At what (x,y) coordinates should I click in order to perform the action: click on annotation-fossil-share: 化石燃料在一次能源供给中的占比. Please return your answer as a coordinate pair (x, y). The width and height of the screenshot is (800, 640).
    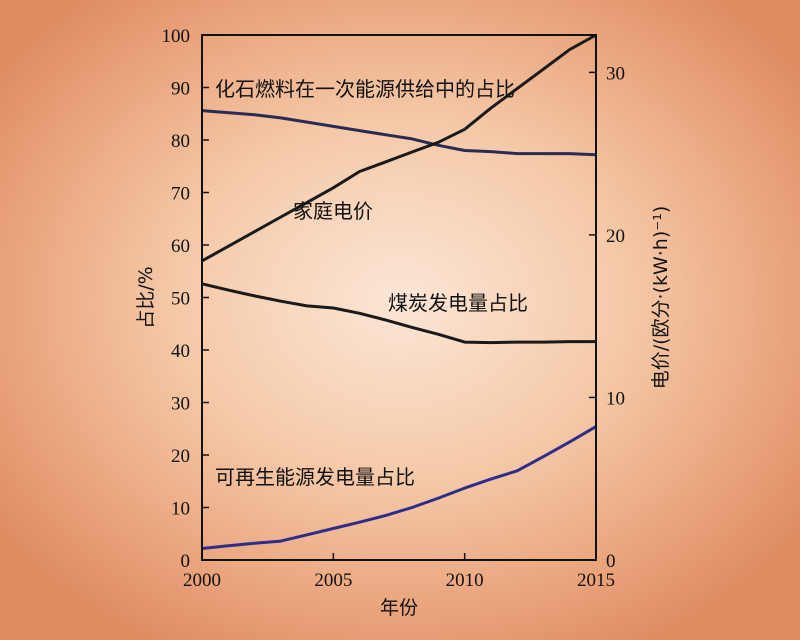
    Looking at the image, I should click on (365, 89).